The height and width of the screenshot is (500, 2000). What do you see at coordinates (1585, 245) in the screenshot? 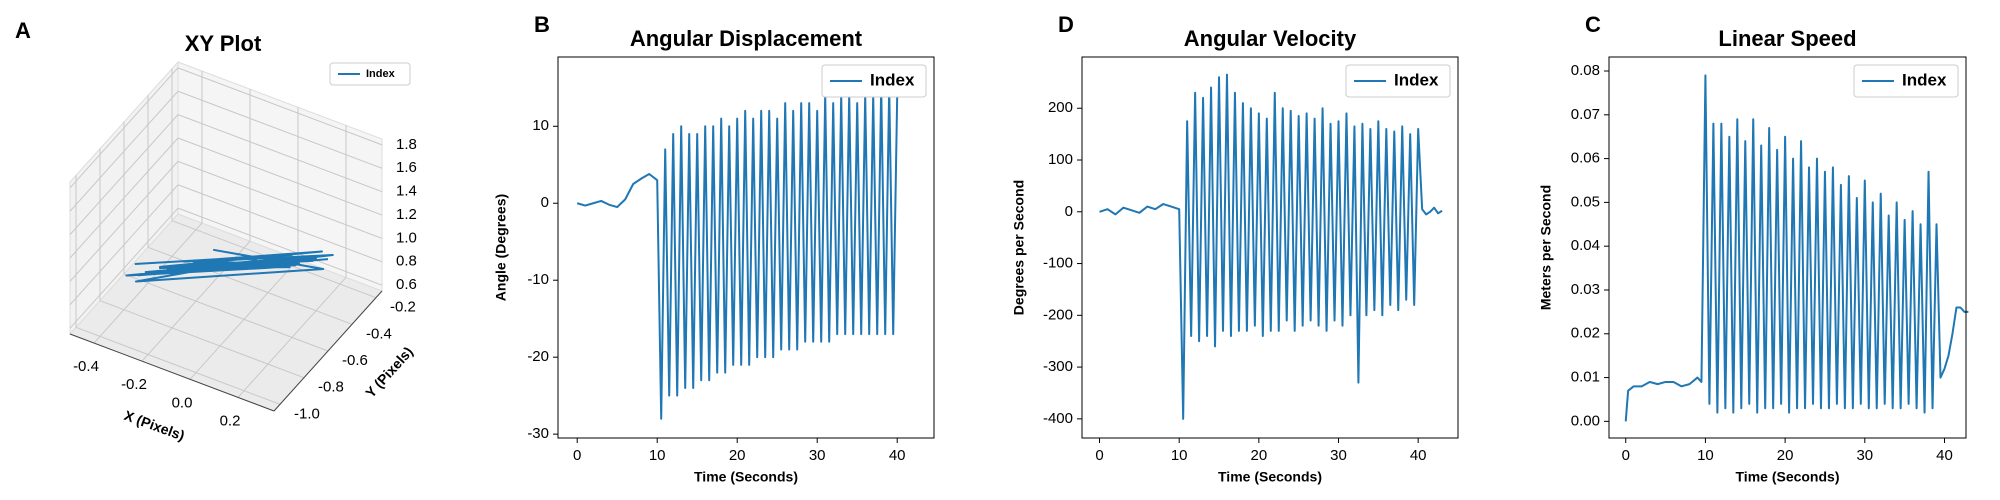
I see `y-tick-label: 0.04` at bounding box center [1585, 245].